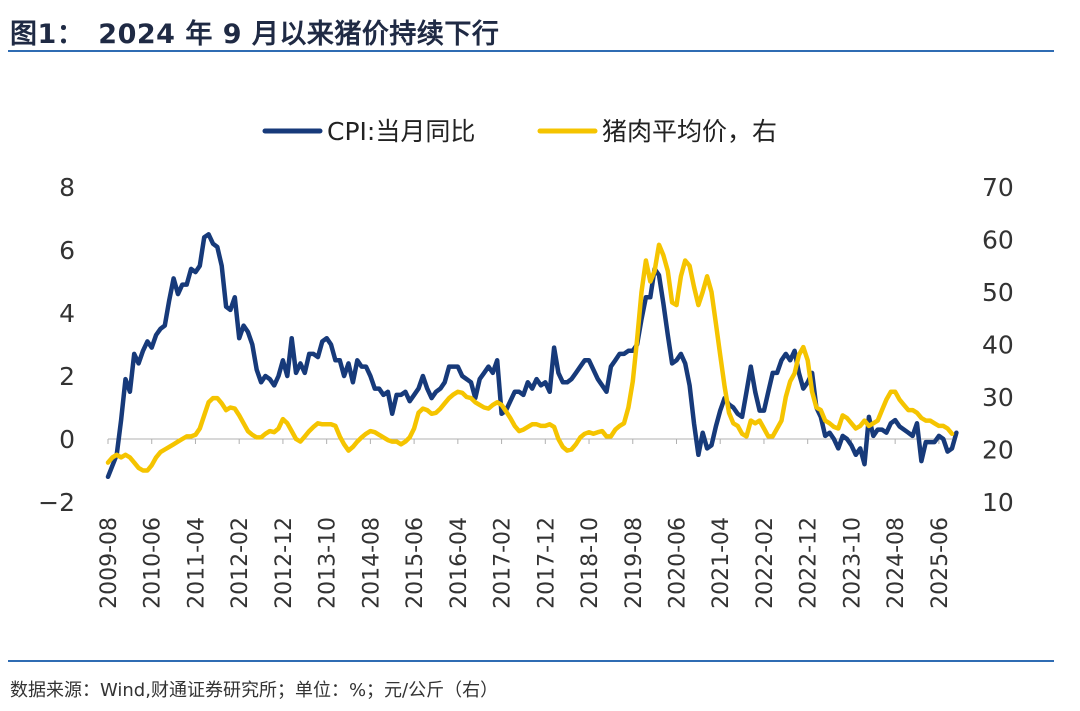 The width and height of the screenshot is (1080, 711). Describe the element at coordinates (254, 690) in the screenshot. I see `source-note: 数据来源：Wind,财通证券研究所；单位：%；元/公斤（右）` at that location.